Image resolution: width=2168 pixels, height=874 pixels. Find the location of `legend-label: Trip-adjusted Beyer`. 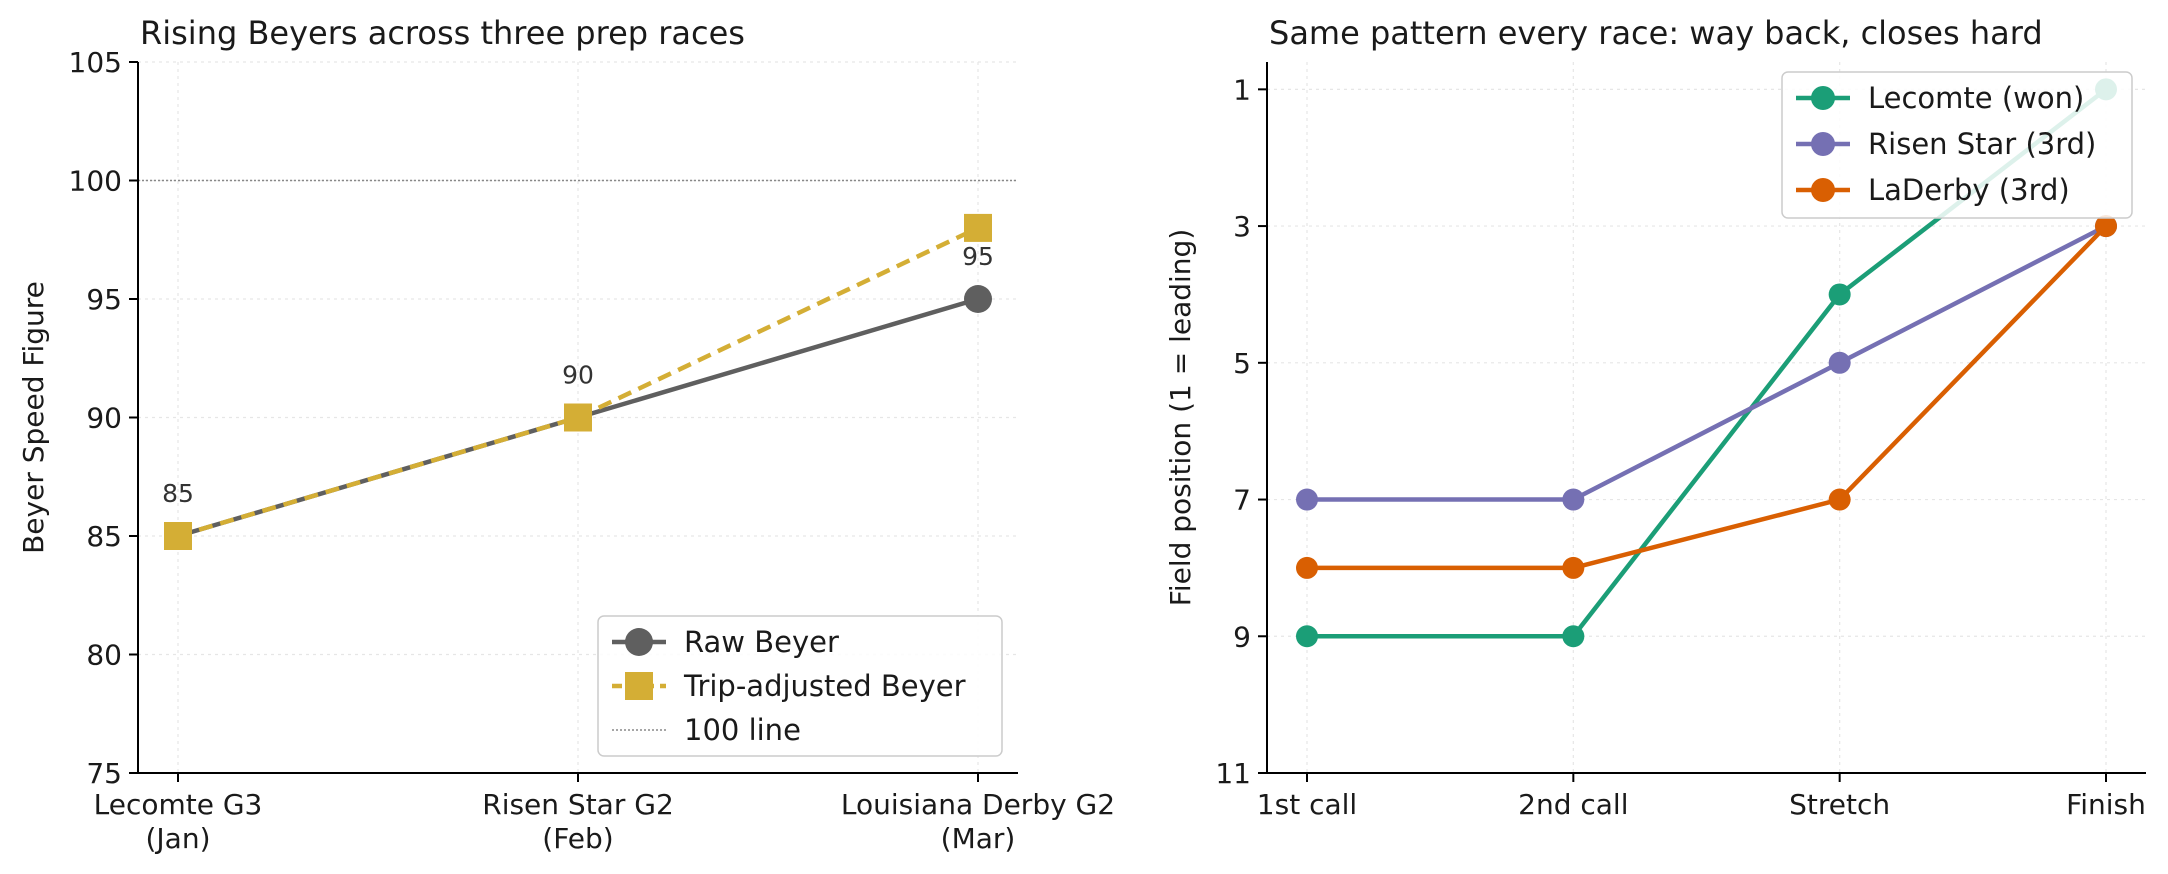

legend-label: Trip-adjusted Beyer is located at coordinates (824, 686).